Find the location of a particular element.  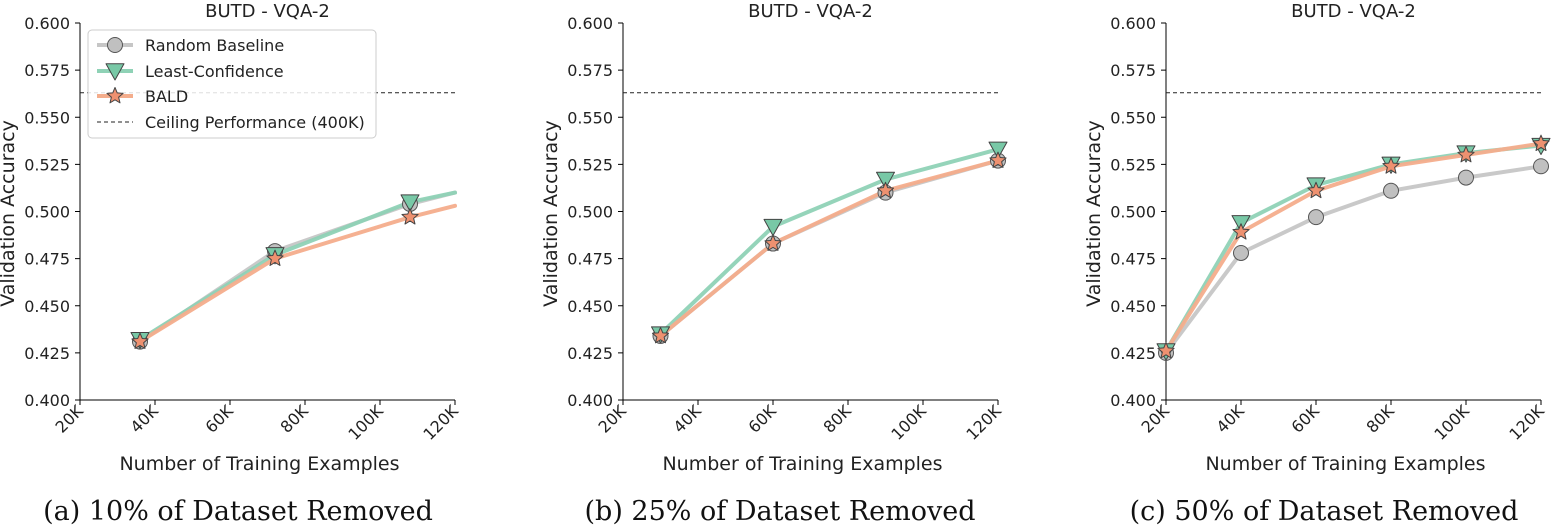

legend-box is located at coordinates (232, 84).